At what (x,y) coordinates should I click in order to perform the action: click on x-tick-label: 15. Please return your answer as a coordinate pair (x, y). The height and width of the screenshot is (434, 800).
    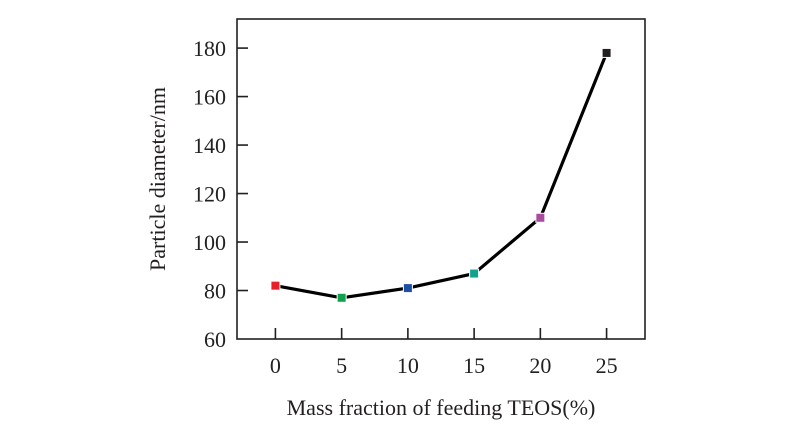
    Looking at the image, I should click on (474, 365).